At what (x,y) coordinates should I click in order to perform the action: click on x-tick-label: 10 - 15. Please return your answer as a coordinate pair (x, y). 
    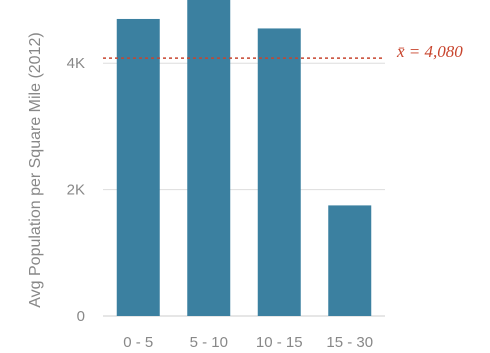
    Looking at the image, I should click on (279, 342).